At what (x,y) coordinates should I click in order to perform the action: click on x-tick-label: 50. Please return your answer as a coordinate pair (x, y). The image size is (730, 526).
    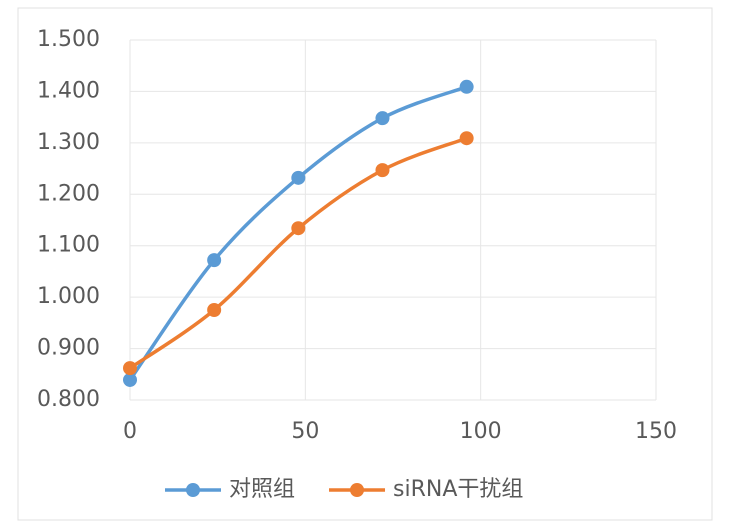
    Looking at the image, I should click on (305, 431).